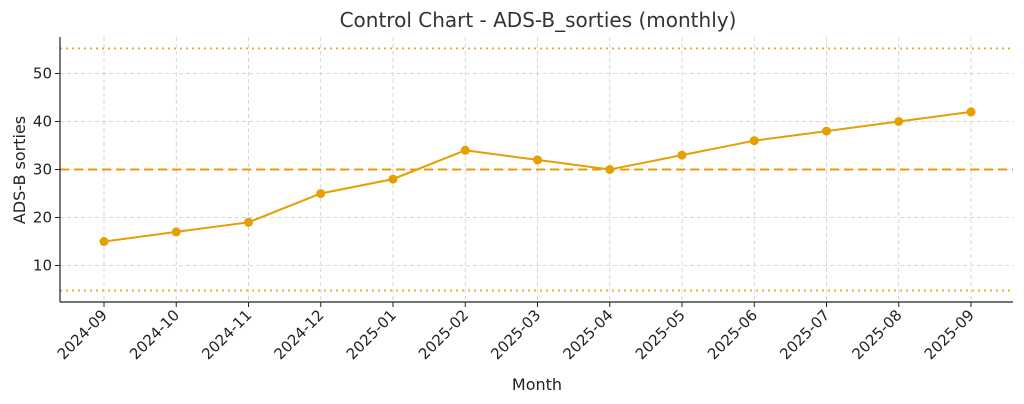 The image size is (1024, 404). What do you see at coordinates (299, 334) in the screenshot?
I see `x-tick-label: 2024-12` at bounding box center [299, 334].